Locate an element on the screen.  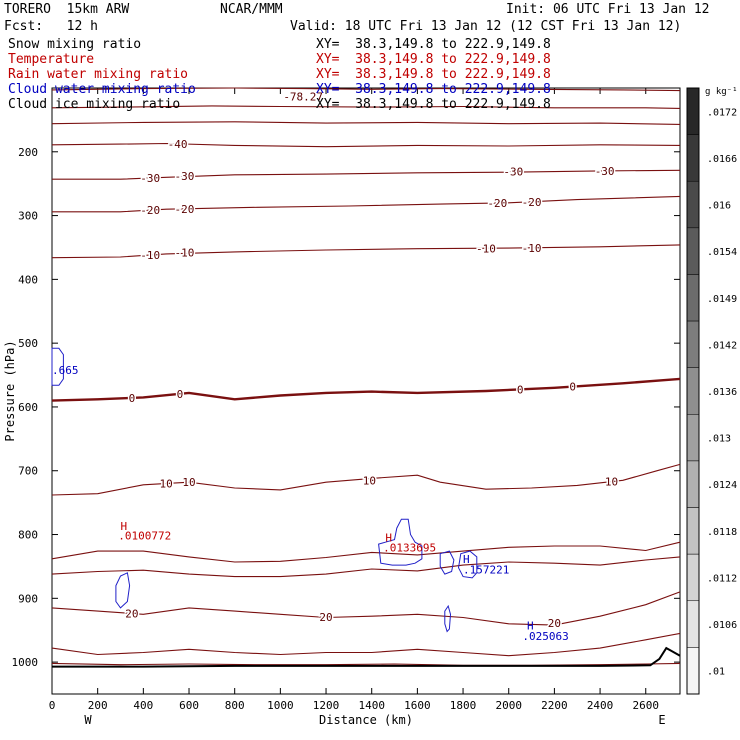
y-axis-title: Pressure (hPa) is located at coordinates (10, 390).